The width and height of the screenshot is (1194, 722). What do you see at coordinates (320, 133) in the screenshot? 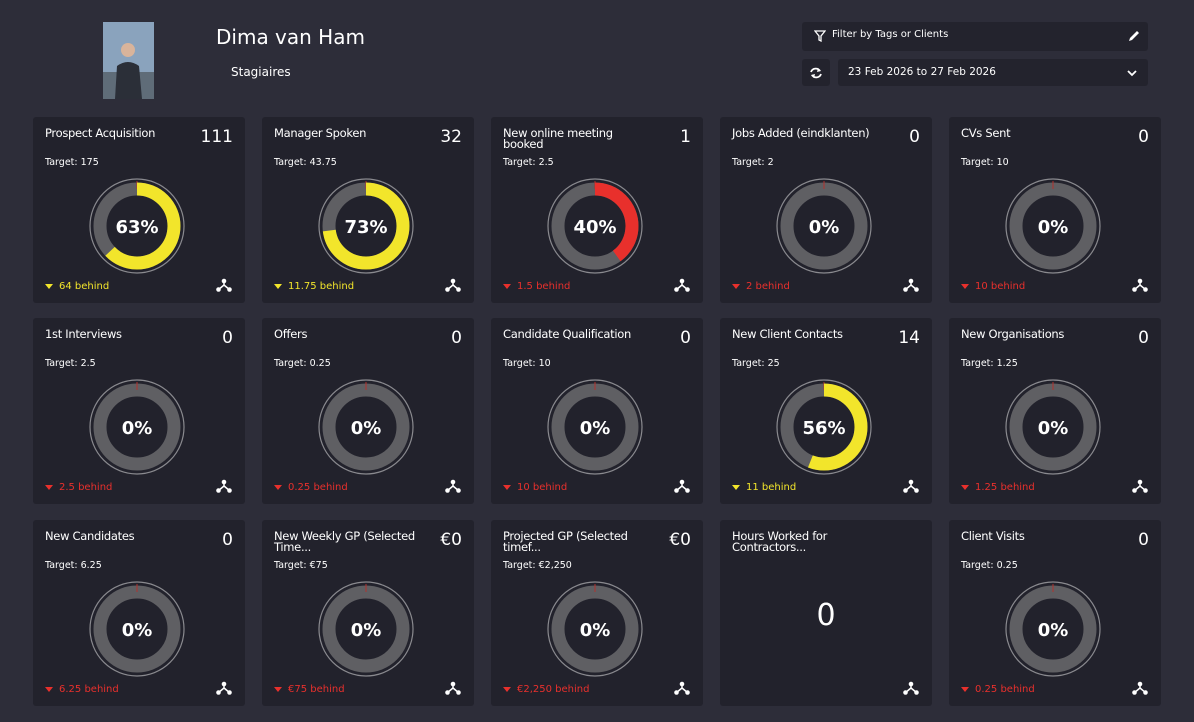
I see `card-title: Manager Spoken` at bounding box center [320, 133].